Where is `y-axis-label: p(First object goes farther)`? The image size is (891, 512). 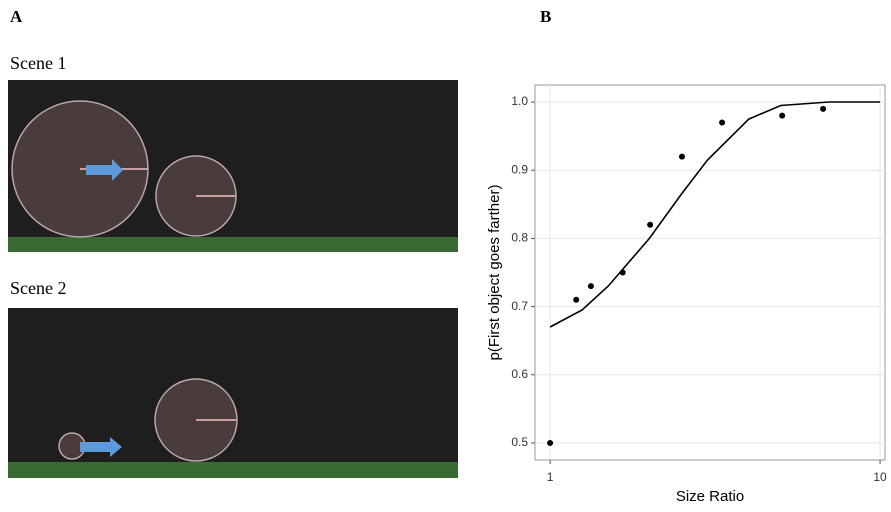
y-axis-label: p(First object goes farther) is located at coordinates (494, 273).